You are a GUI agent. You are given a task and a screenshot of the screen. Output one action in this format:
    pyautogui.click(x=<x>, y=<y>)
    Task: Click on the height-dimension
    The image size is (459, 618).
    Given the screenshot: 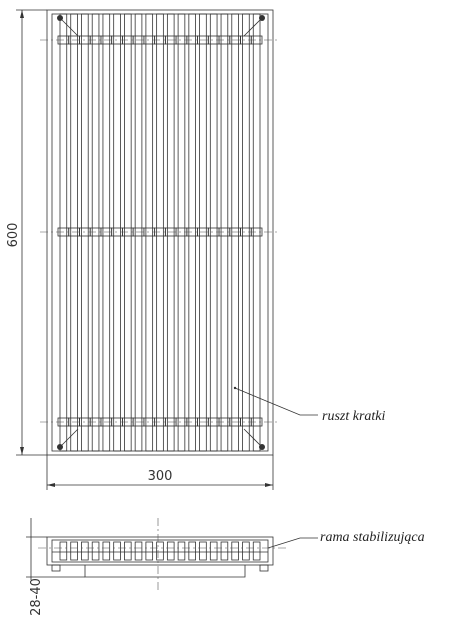 What is the action you would take?
    pyautogui.click(x=31, y=232)
    